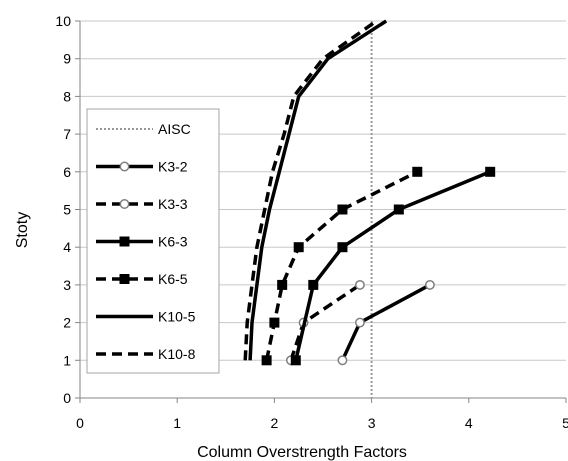 The image size is (568, 461). What do you see at coordinates (142, 242) in the screenshot?
I see `legend-item-k6-3: K6-3` at bounding box center [142, 242].